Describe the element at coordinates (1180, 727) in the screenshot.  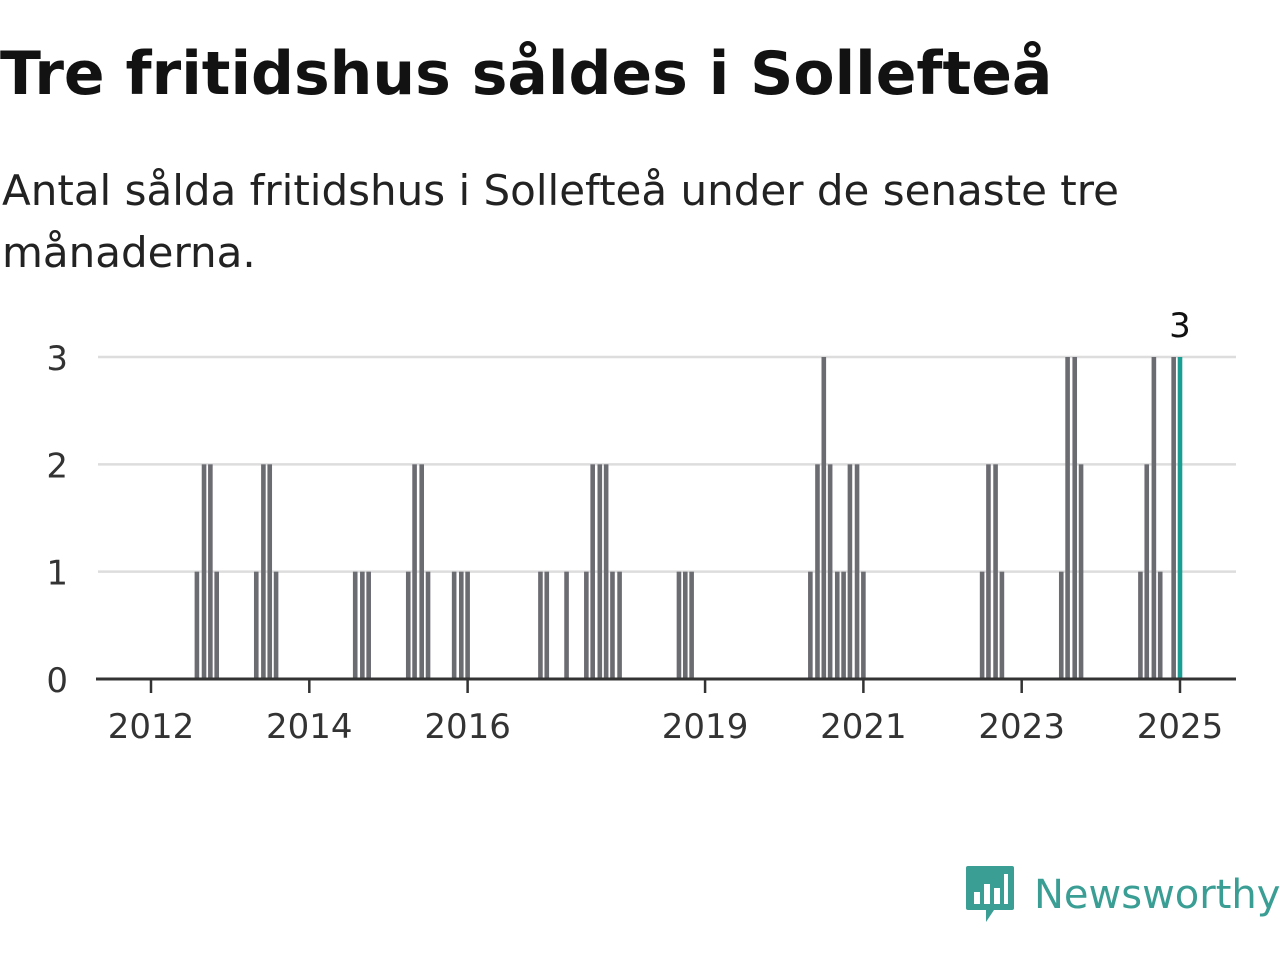
I see `x-tick-label: 2025` at that location.